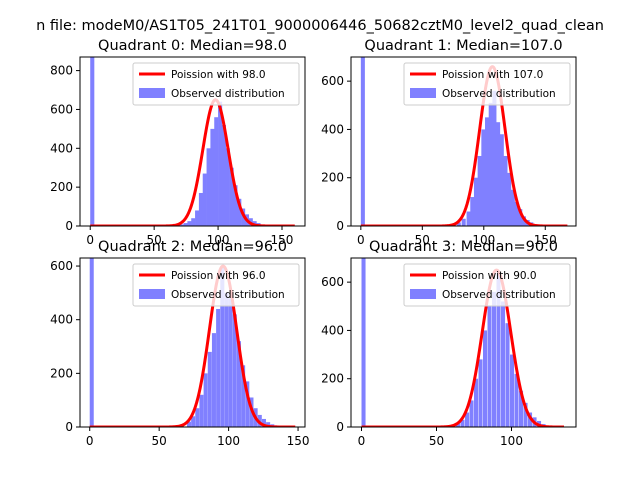  I want to click on subplot-title: Quadrant 3: Median=90.0, so click(463, 247).